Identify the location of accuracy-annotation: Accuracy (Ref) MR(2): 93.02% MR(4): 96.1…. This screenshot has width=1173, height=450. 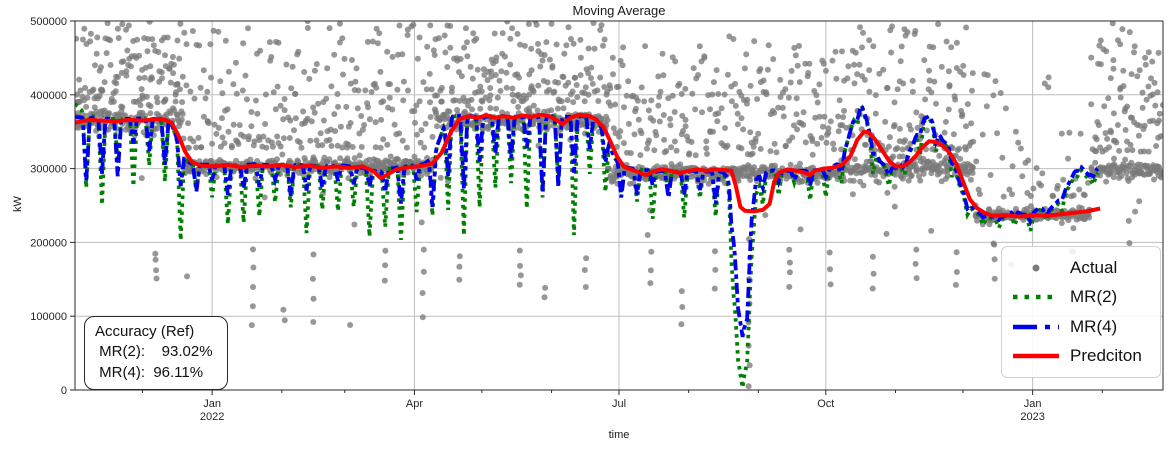
(156, 353).